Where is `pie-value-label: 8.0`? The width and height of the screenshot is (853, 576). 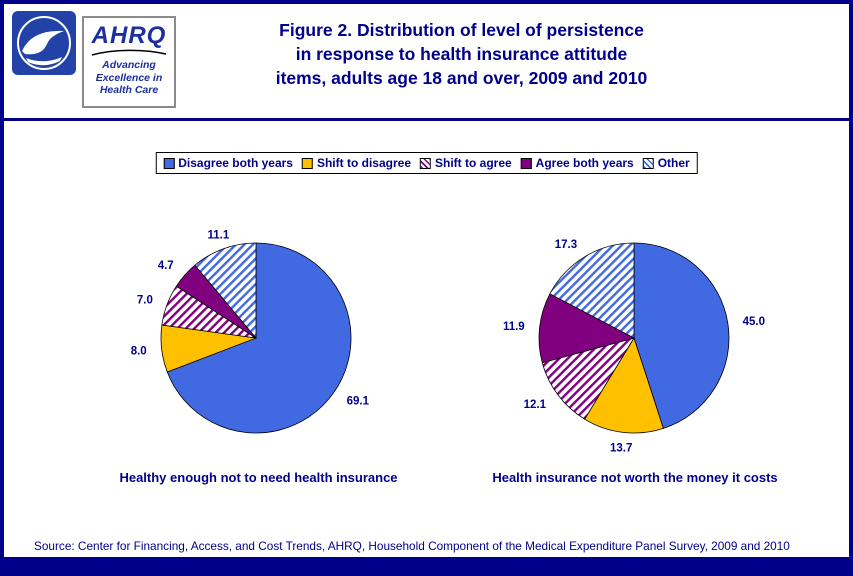 pie-value-label: 8.0 is located at coordinates (139, 352).